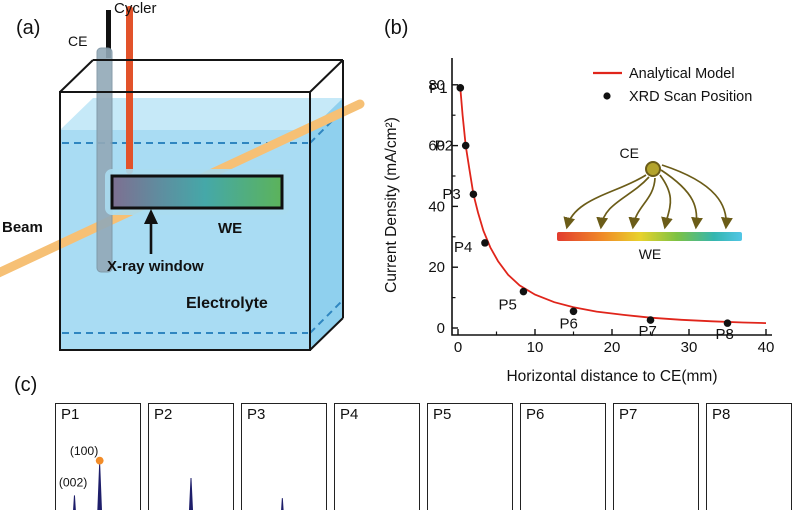 Image resolution: width=800 pixels, height=510 pixels. Describe the element at coordinates (725, 334) in the screenshot. I see `xrd-point-label: P8` at that location.